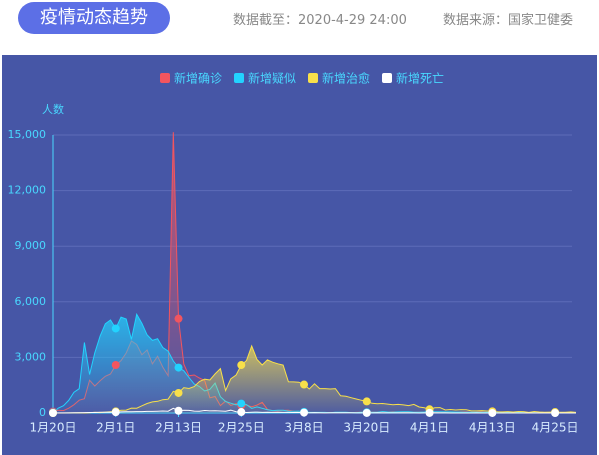  Describe the element at coordinates (31, 356) in the screenshot. I see `y-tick-label: 3,000` at that location.